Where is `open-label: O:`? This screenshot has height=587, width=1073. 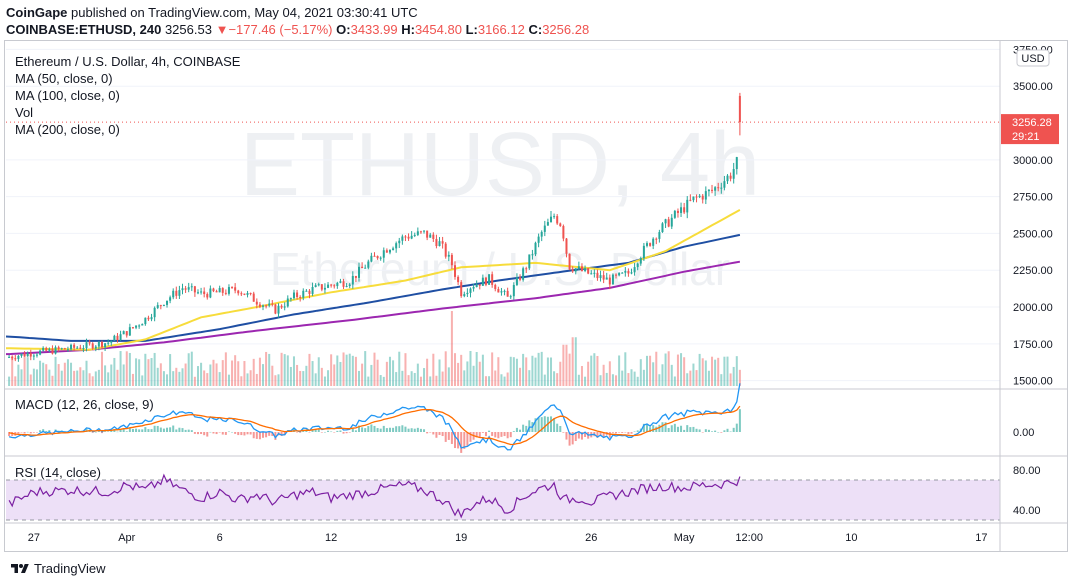 open-label: O: is located at coordinates (343, 29).